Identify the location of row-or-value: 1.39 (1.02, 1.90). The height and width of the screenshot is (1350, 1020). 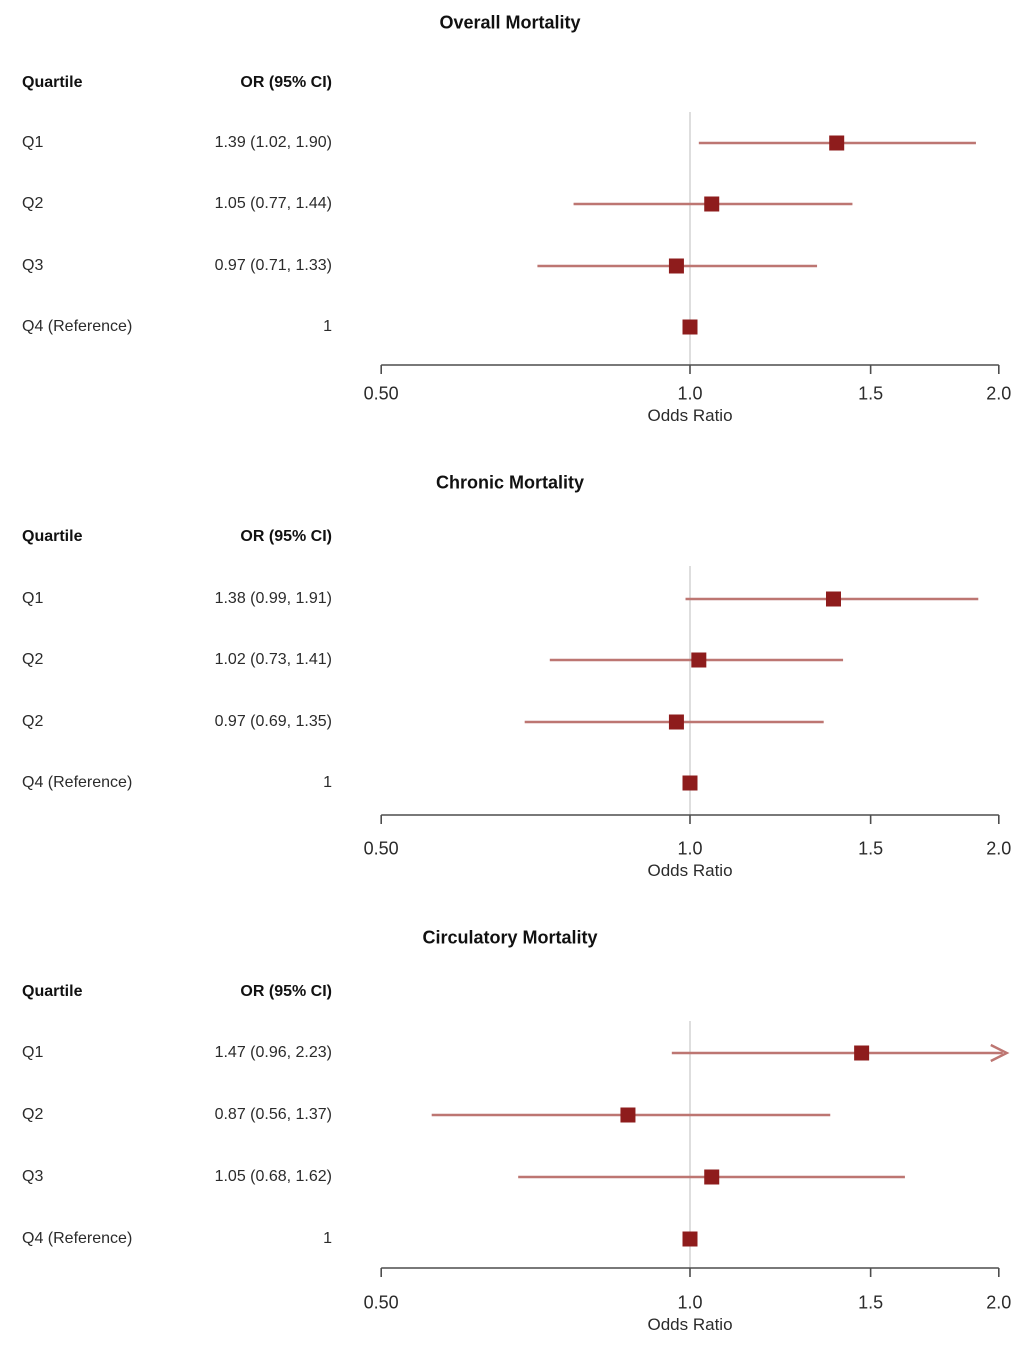
(273, 142).